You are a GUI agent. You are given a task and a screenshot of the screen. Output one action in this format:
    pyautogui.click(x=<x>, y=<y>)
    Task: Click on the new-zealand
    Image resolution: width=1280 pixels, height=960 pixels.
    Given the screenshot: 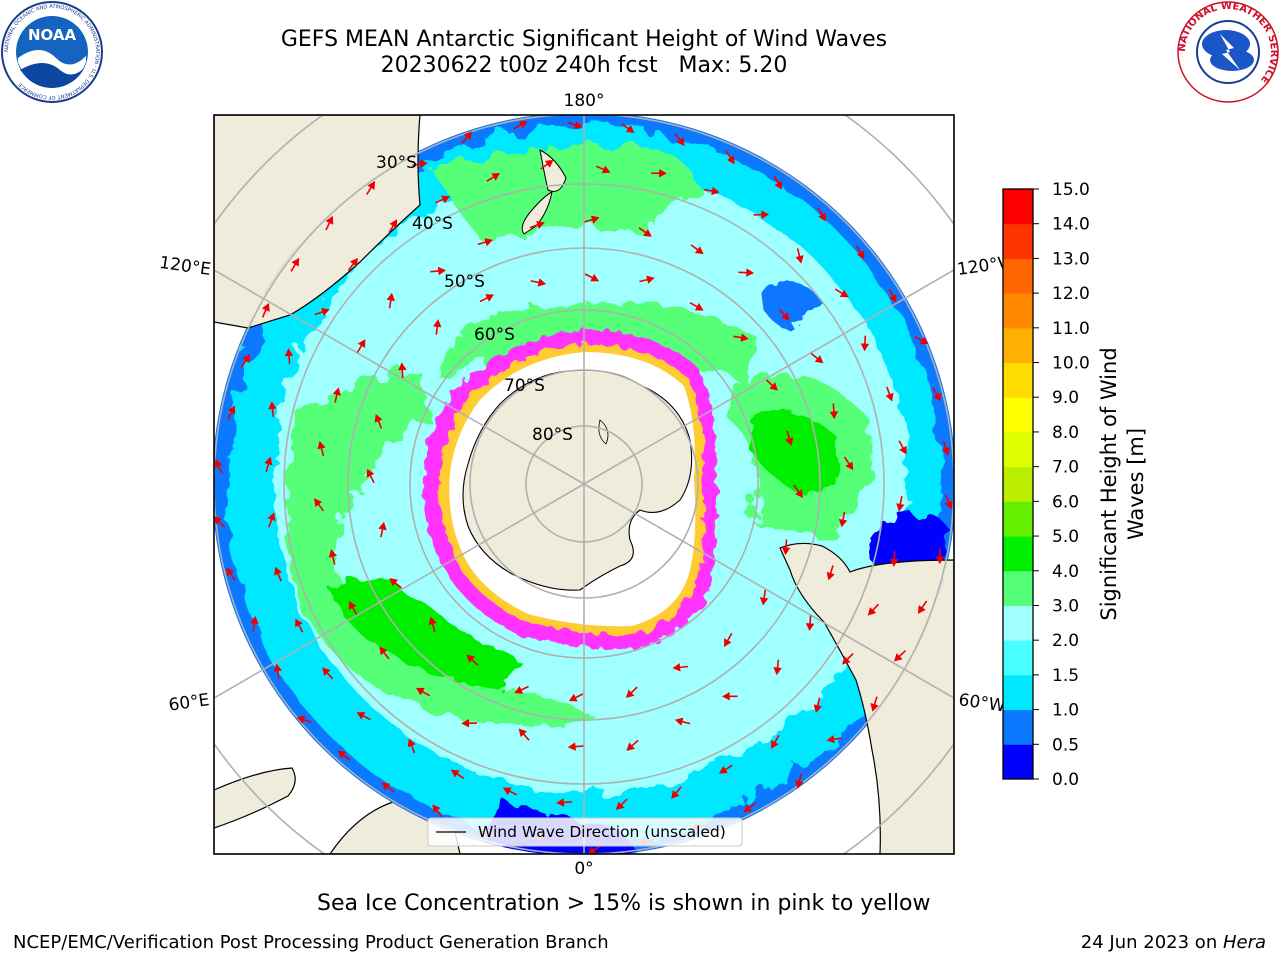 What is the action you would take?
    pyautogui.click(x=544, y=192)
    